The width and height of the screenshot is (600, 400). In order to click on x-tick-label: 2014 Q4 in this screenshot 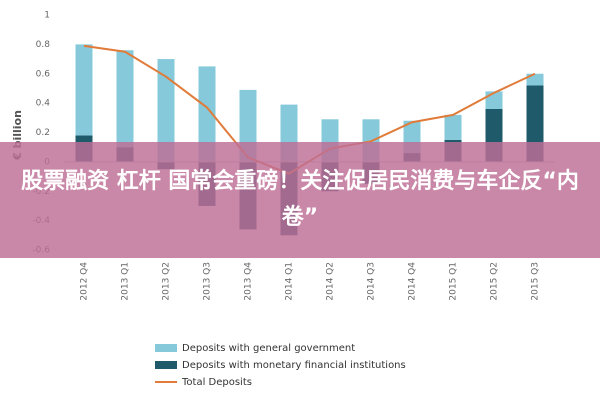, I will do `click(413, 281)`.